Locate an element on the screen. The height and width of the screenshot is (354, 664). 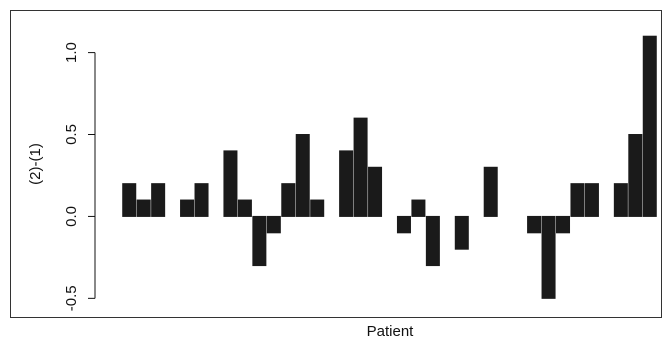
y-tick-label: 0.5 is located at coordinates (71, 134).